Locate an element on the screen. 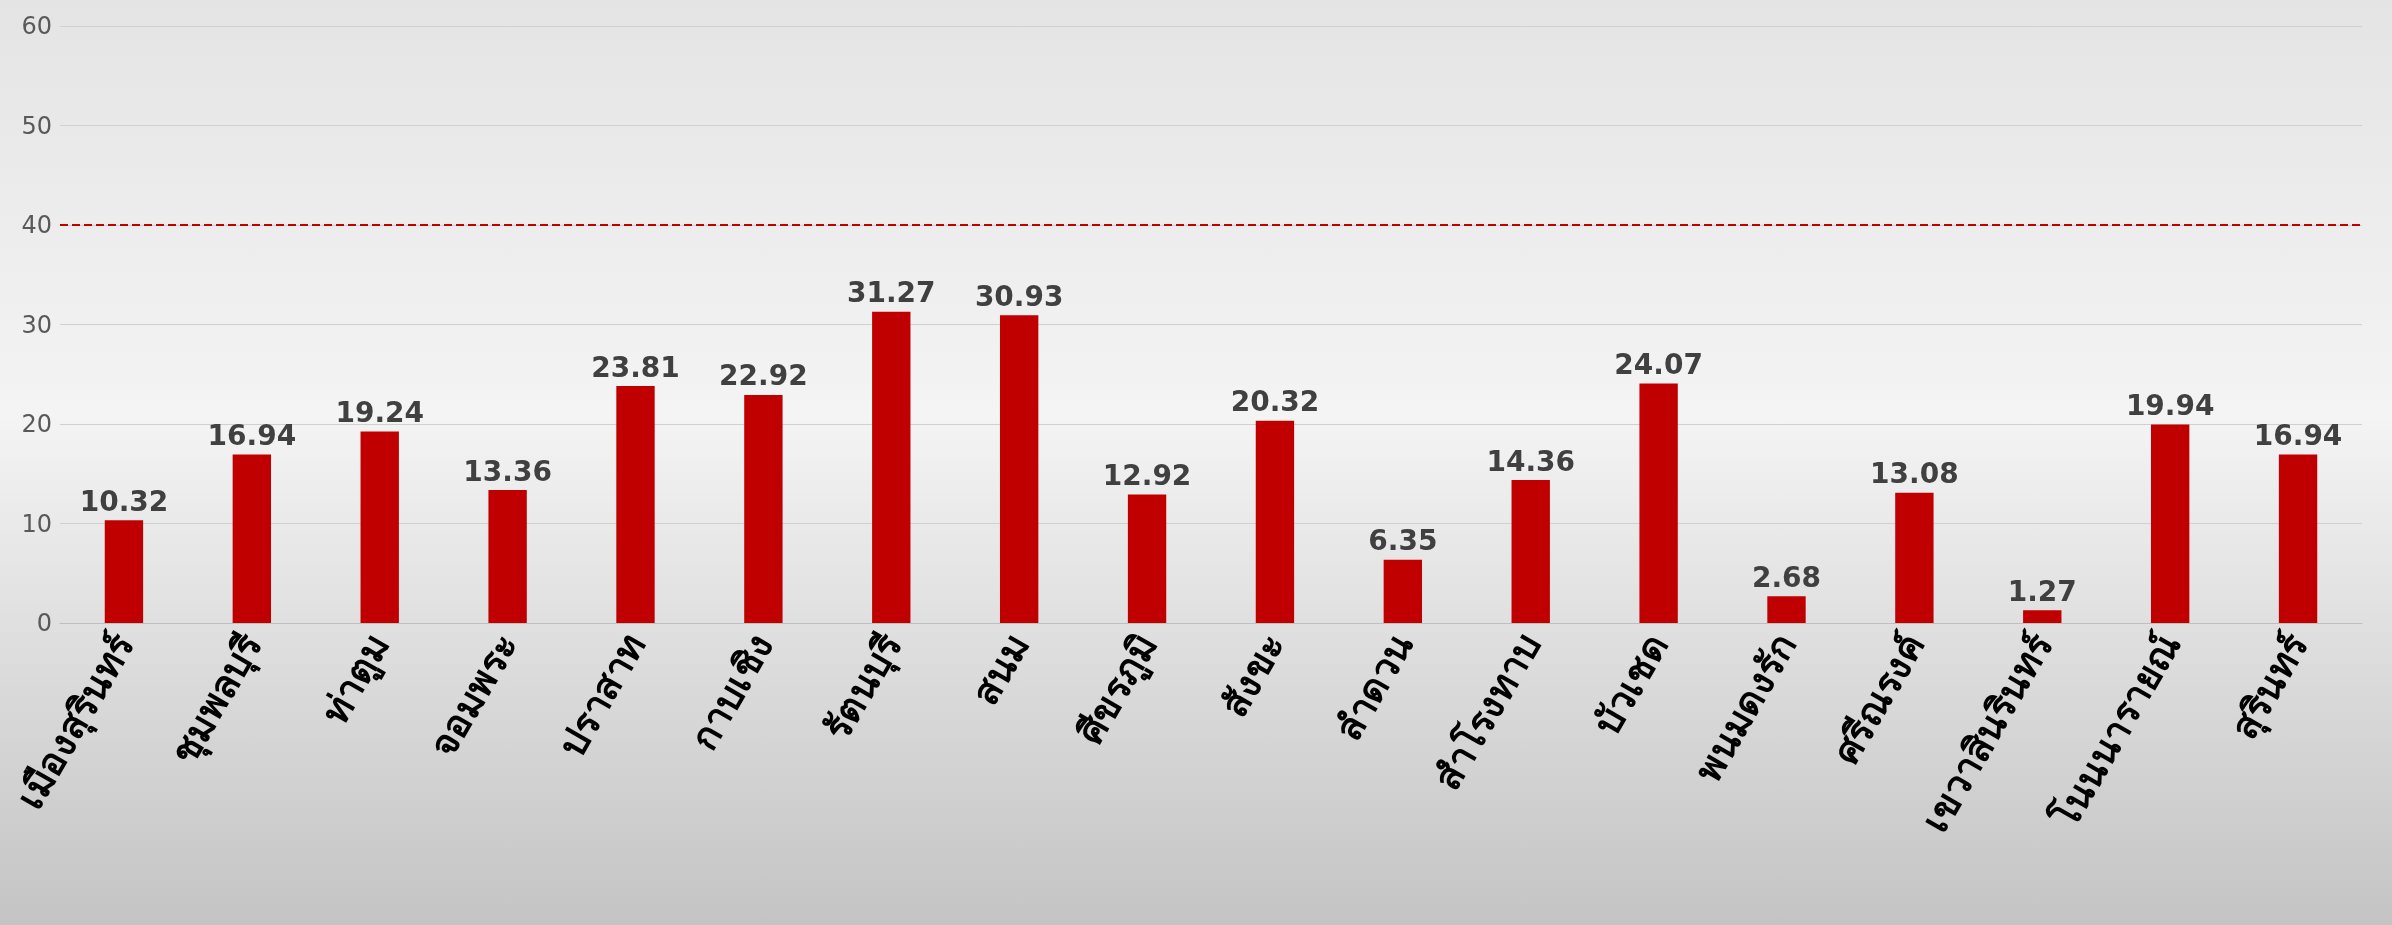 Image resolution: width=2392 pixels, height=925 pixels. y-tick-label: 10 is located at coordinates (36, 523).